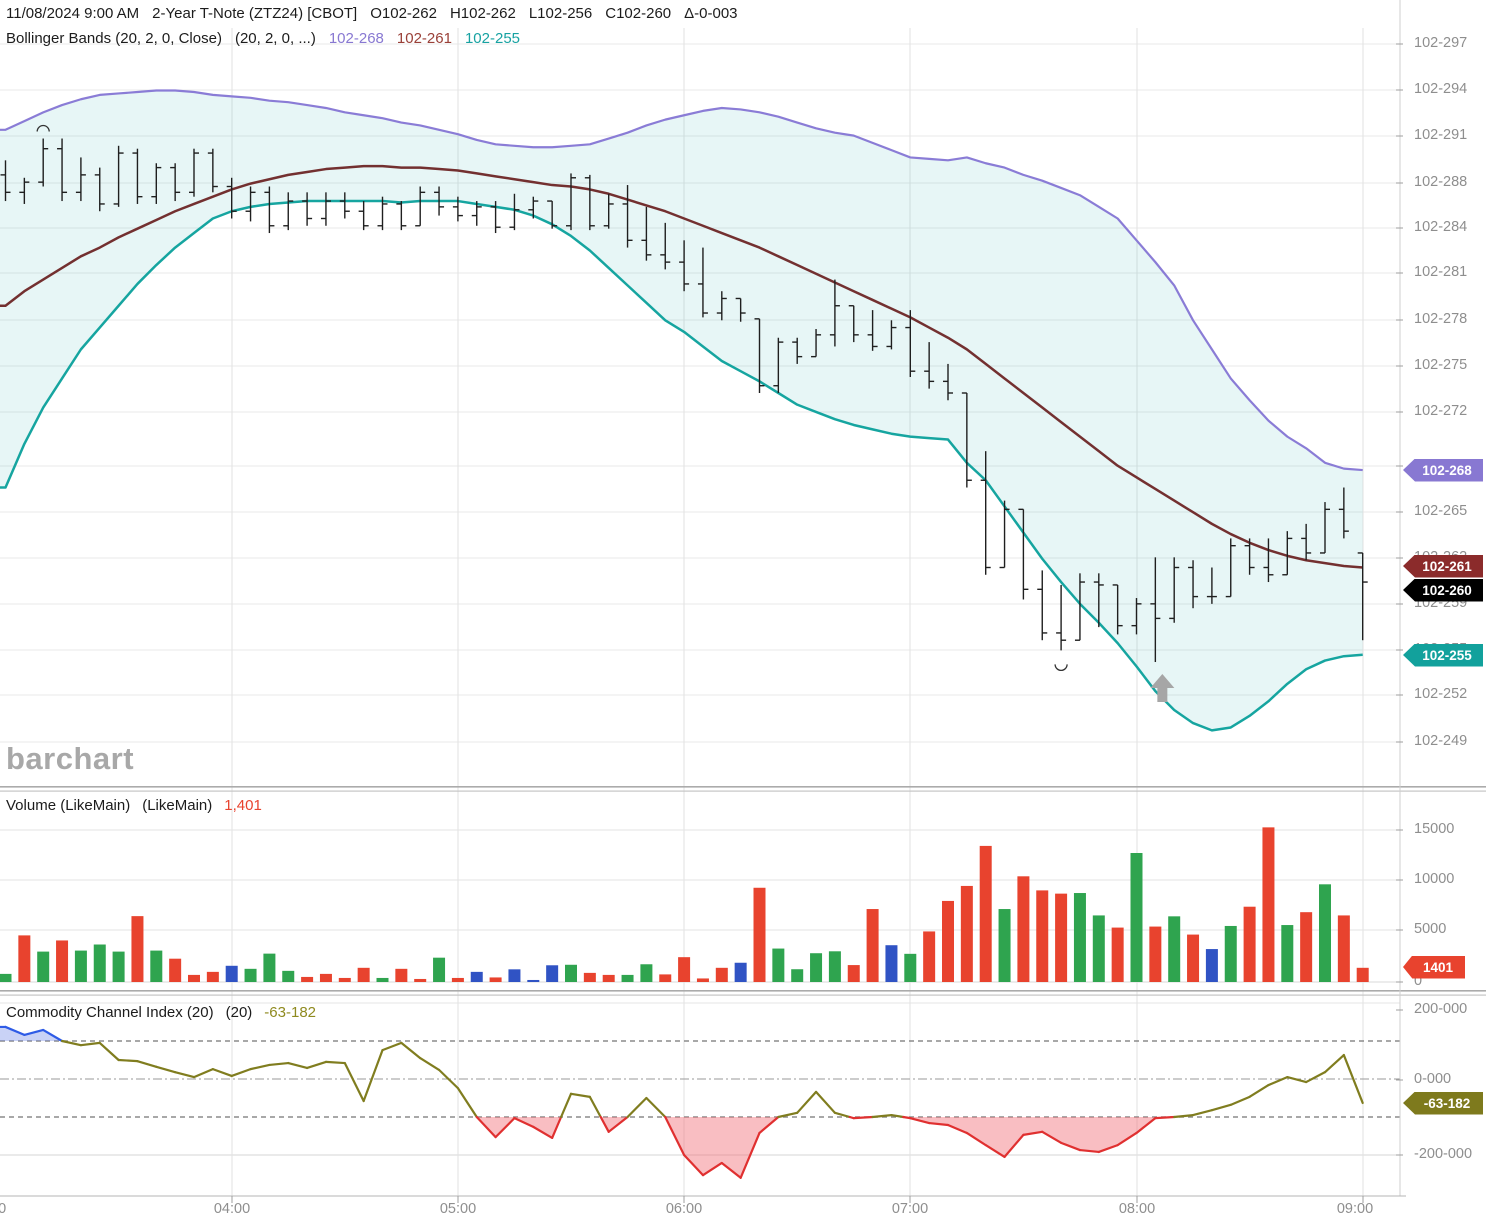  I want to click on quote-change: Δ-0-003, so click(711, 13).